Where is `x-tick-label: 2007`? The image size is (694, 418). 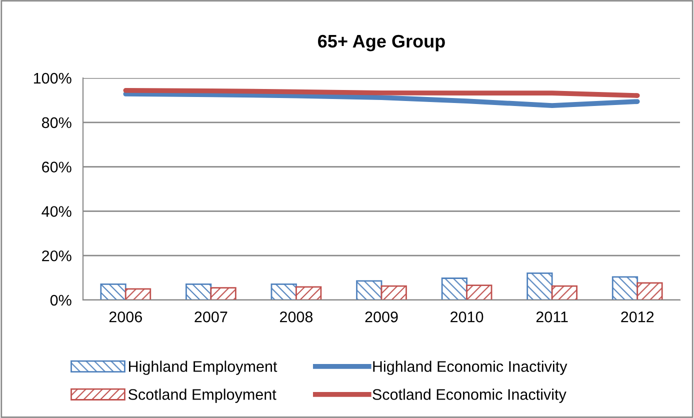
x-tick-label: 2007 is located at coordinates (211, 317).